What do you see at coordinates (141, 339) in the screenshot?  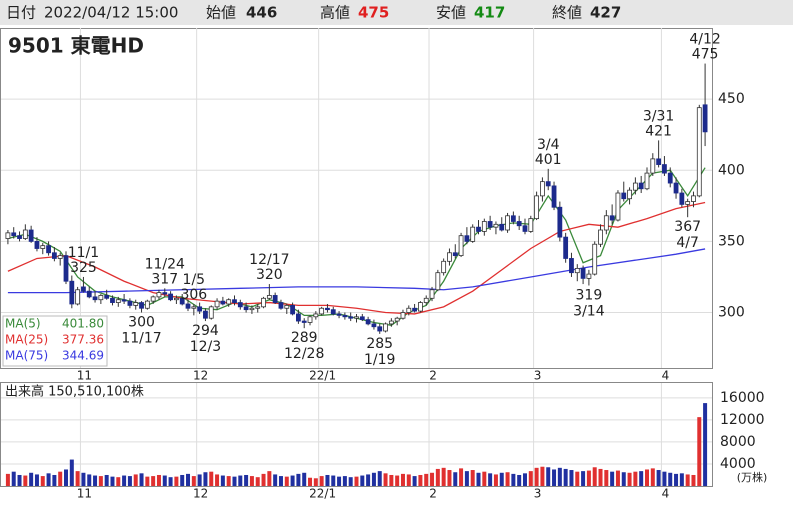 I see `annotation-date: 11/17` at bounding box center [141, 339].